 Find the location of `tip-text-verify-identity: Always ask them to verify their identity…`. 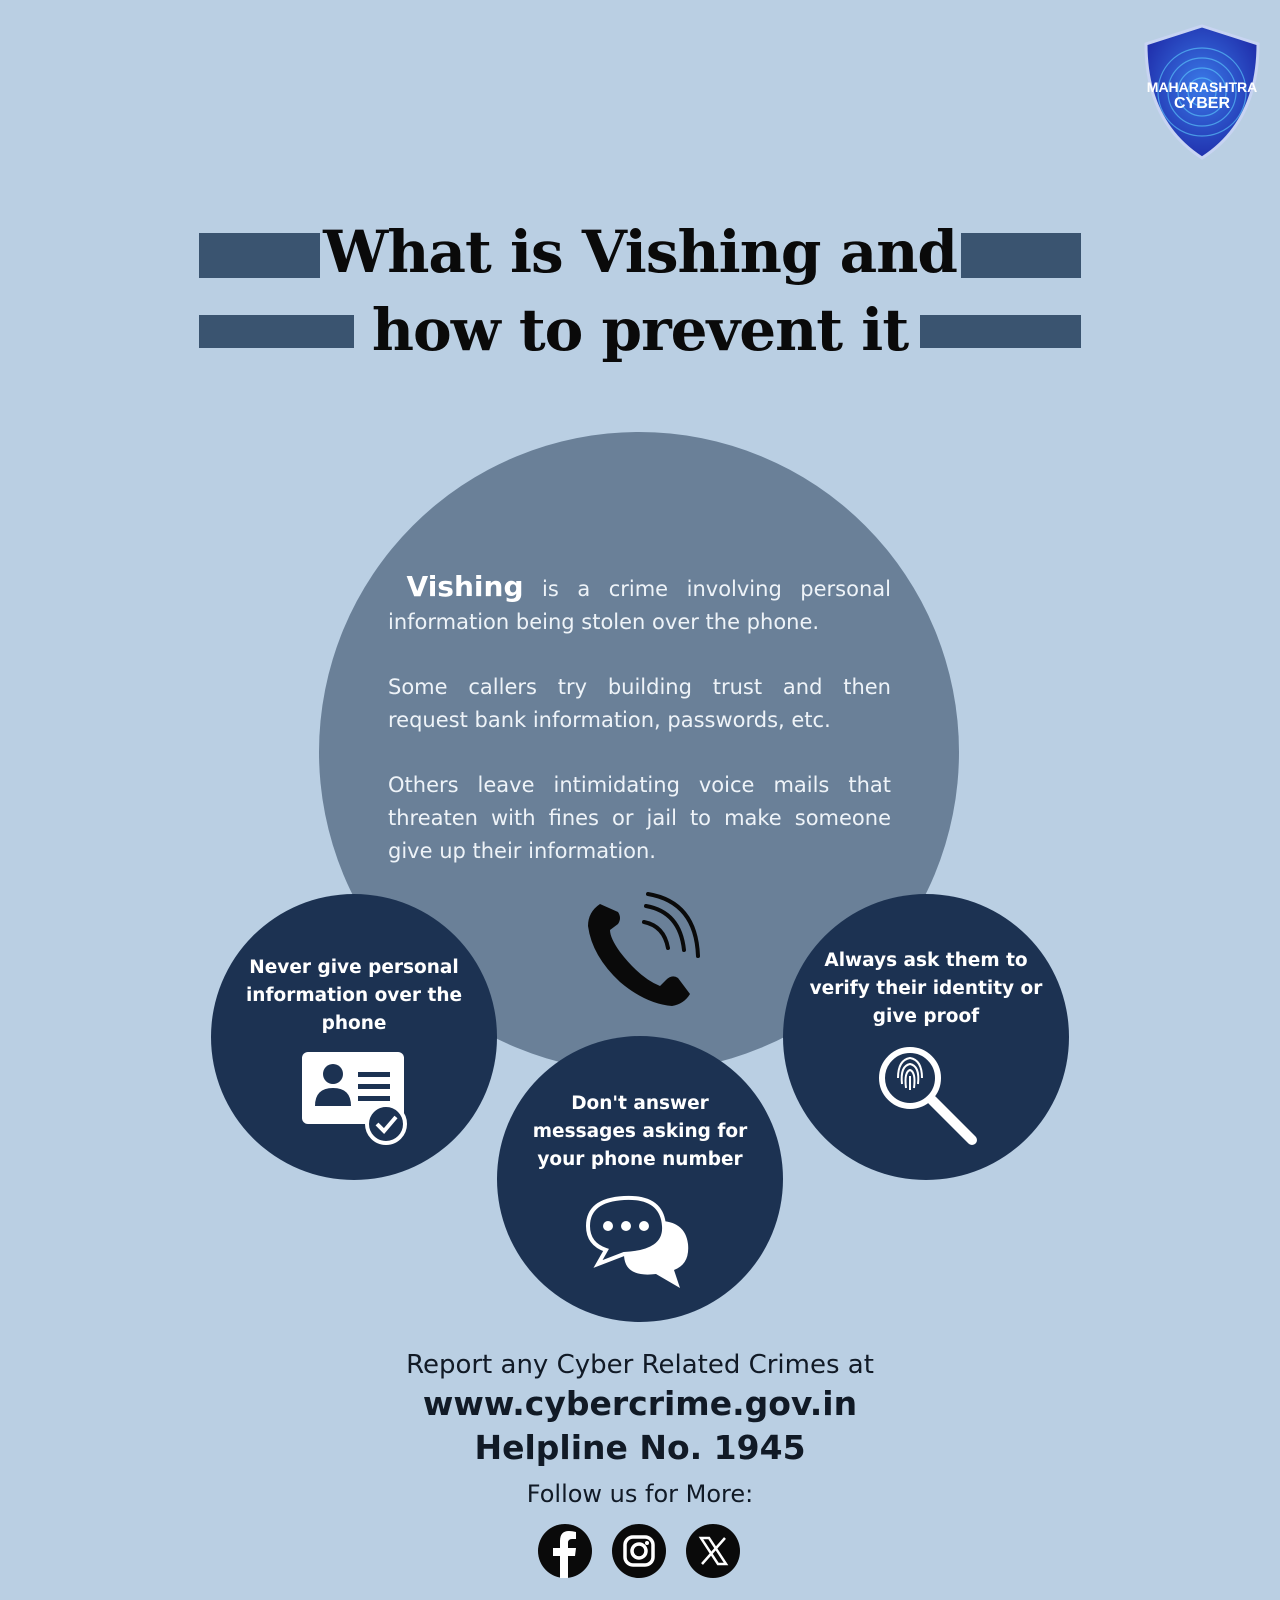

tip-text-verify-identity: Always ask them to verify their identity… is located at coordinates (926, 988).